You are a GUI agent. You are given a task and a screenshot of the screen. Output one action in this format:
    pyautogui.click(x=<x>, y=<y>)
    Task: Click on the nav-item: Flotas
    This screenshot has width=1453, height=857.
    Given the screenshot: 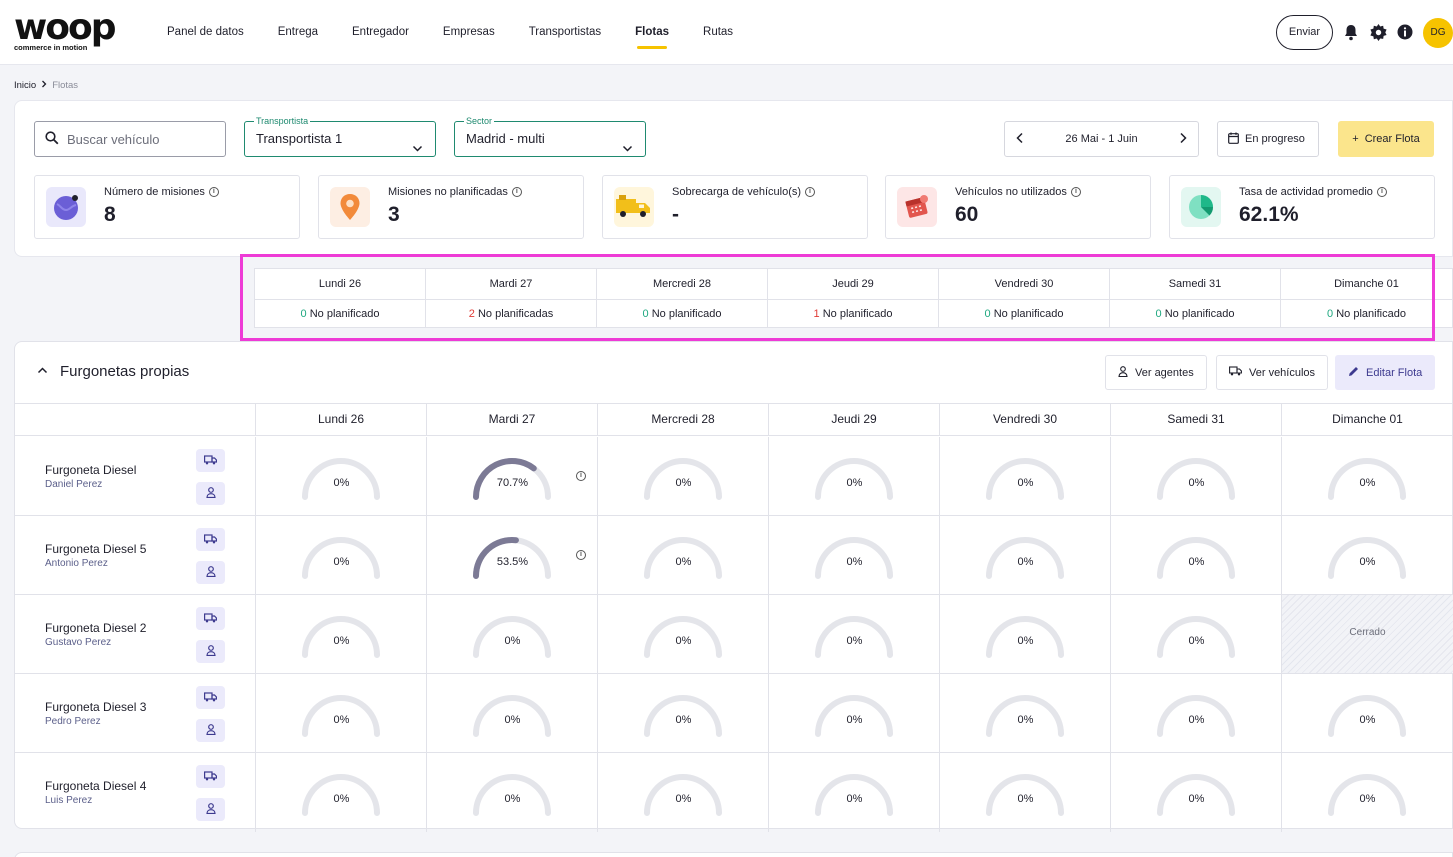 What is the action you would take?
    pyautogui.click(x=652, y=32)
    